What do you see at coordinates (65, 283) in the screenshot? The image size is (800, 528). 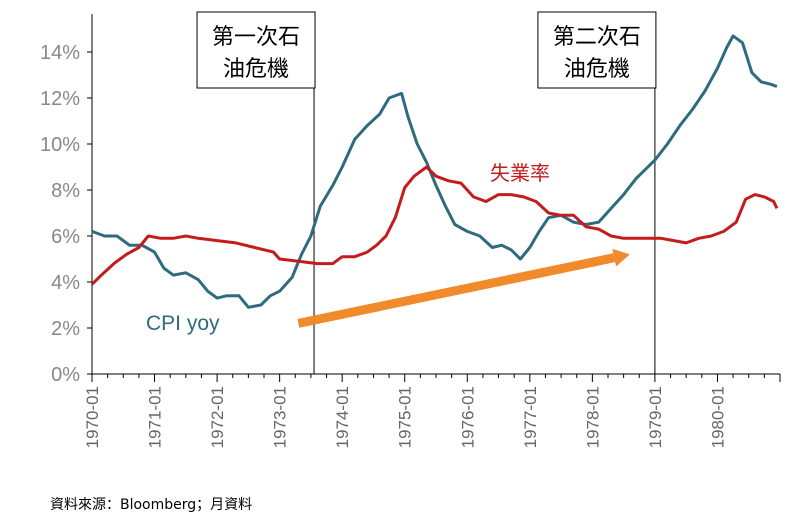 I see `y-tick-label: 4%` at bounding box center [65, 283].